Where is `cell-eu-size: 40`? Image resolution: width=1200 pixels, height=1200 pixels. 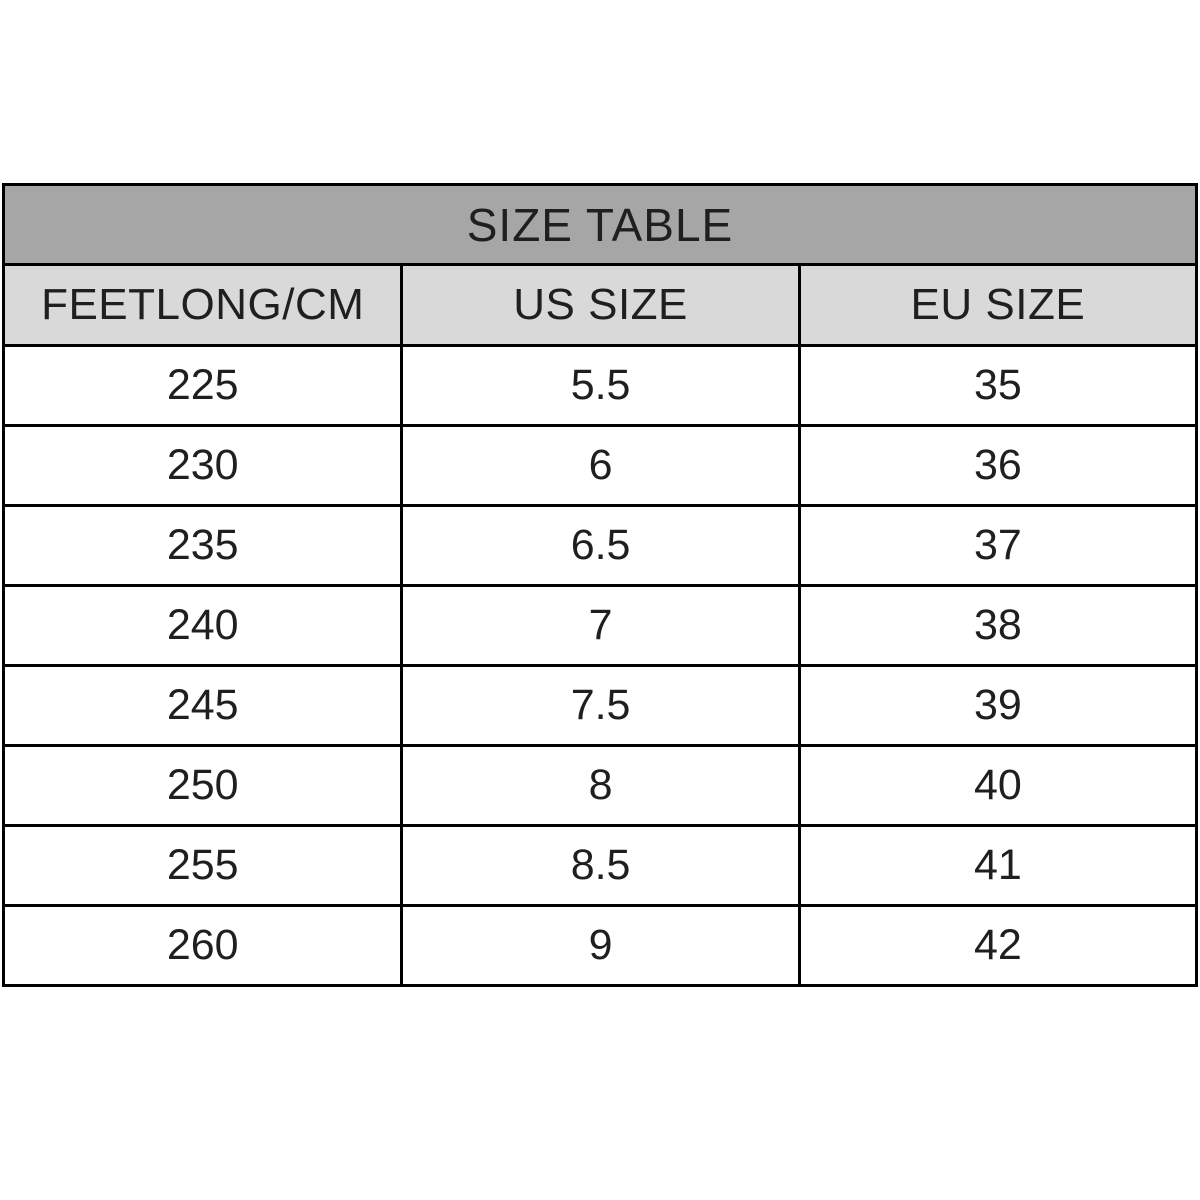
cell-eu-size: 40 is located at coordinates (998, 785).